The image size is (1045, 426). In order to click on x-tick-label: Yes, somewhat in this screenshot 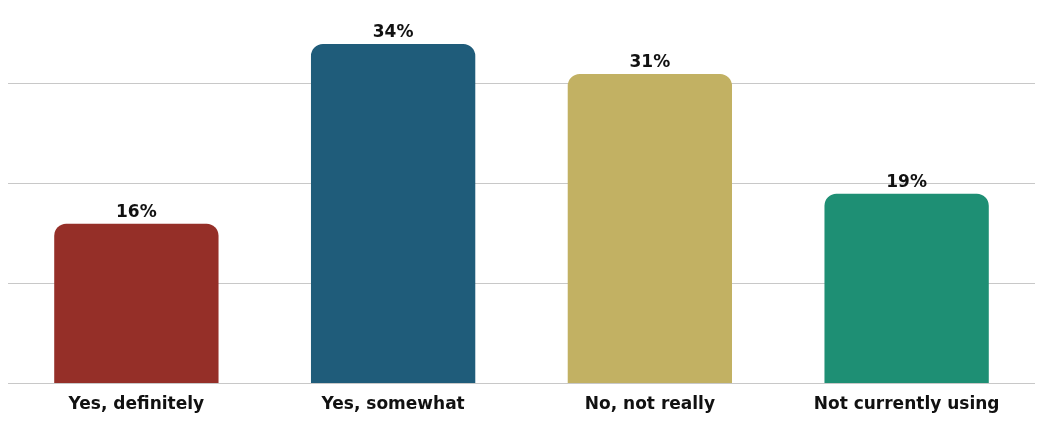, I will do `click(392, 403)`.